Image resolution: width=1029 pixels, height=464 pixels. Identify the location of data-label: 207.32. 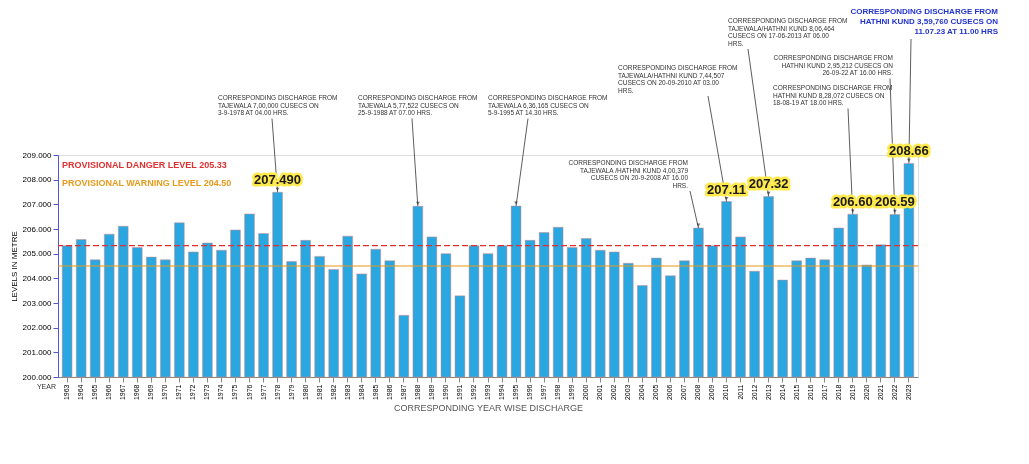
(768, 184).